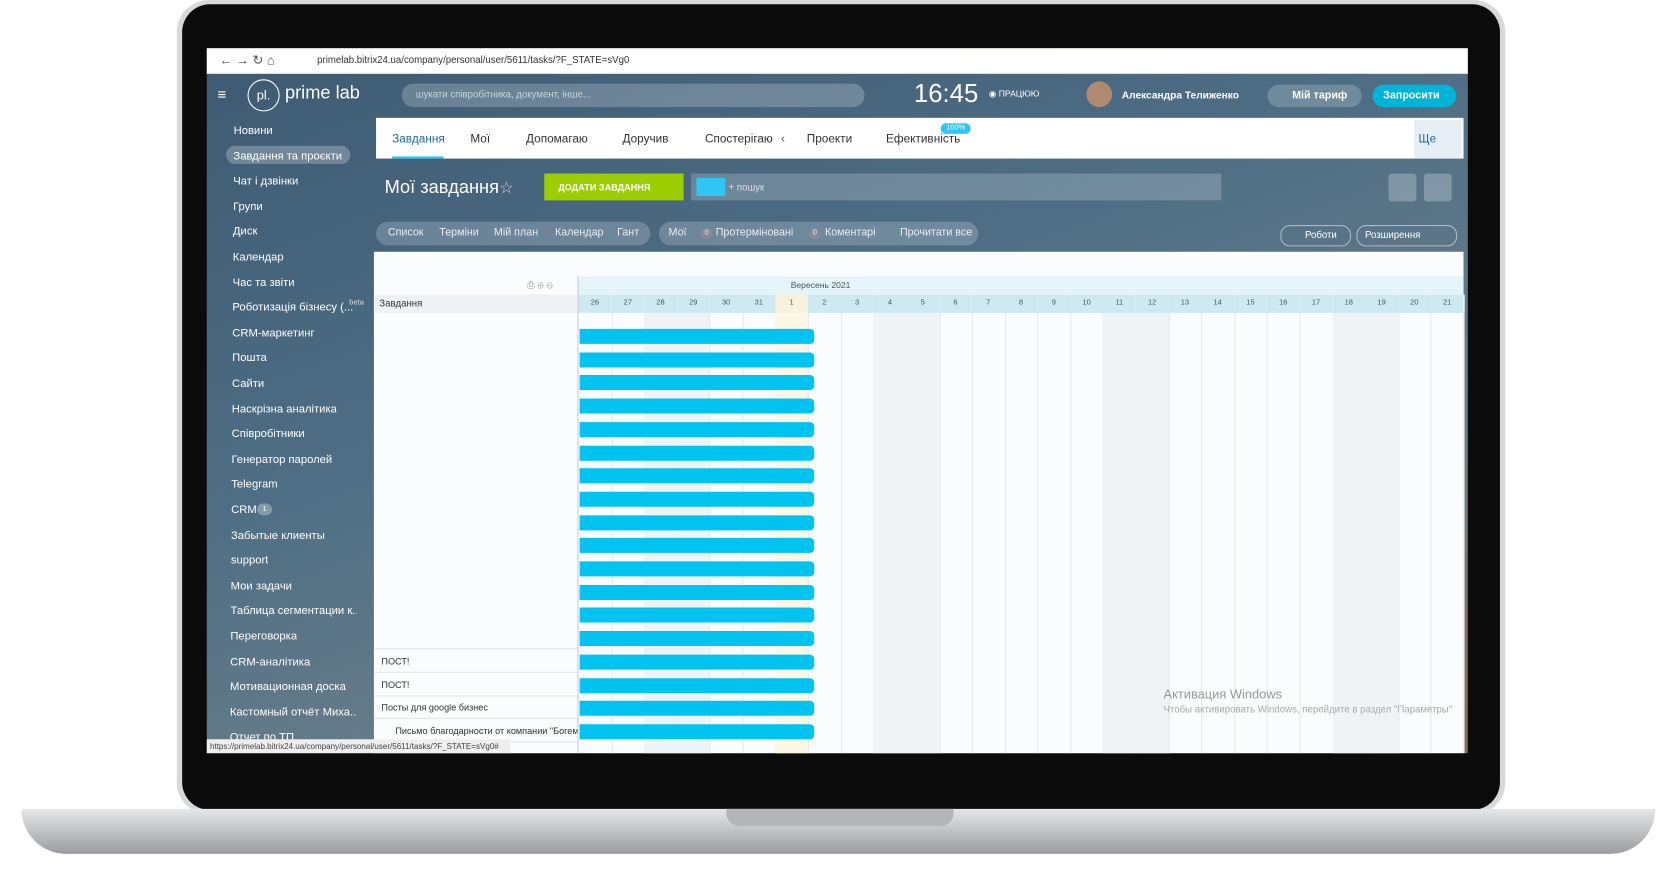 The image size is (1680, 882). I want to click on sidebar-item: Чат і дзвінки, so click(266, 181).